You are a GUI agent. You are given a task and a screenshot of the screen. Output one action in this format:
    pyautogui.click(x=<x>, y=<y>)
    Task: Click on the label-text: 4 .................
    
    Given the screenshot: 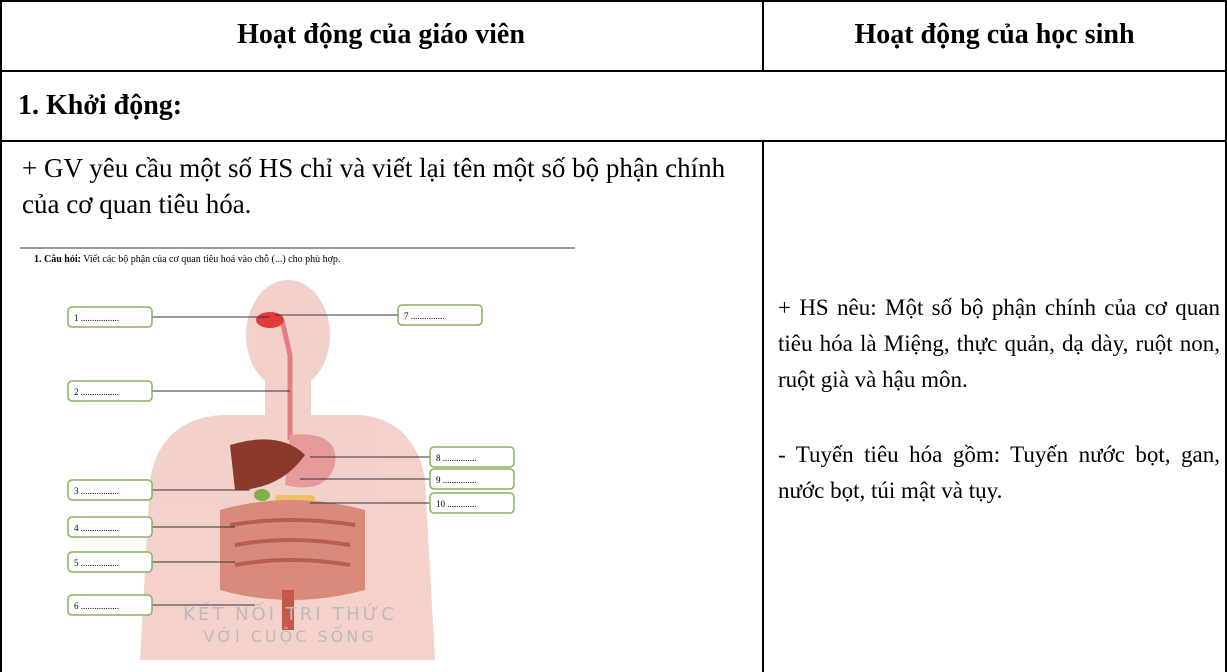 What is the action you would take?
    pyautogui.click(x=96, y=528)
    